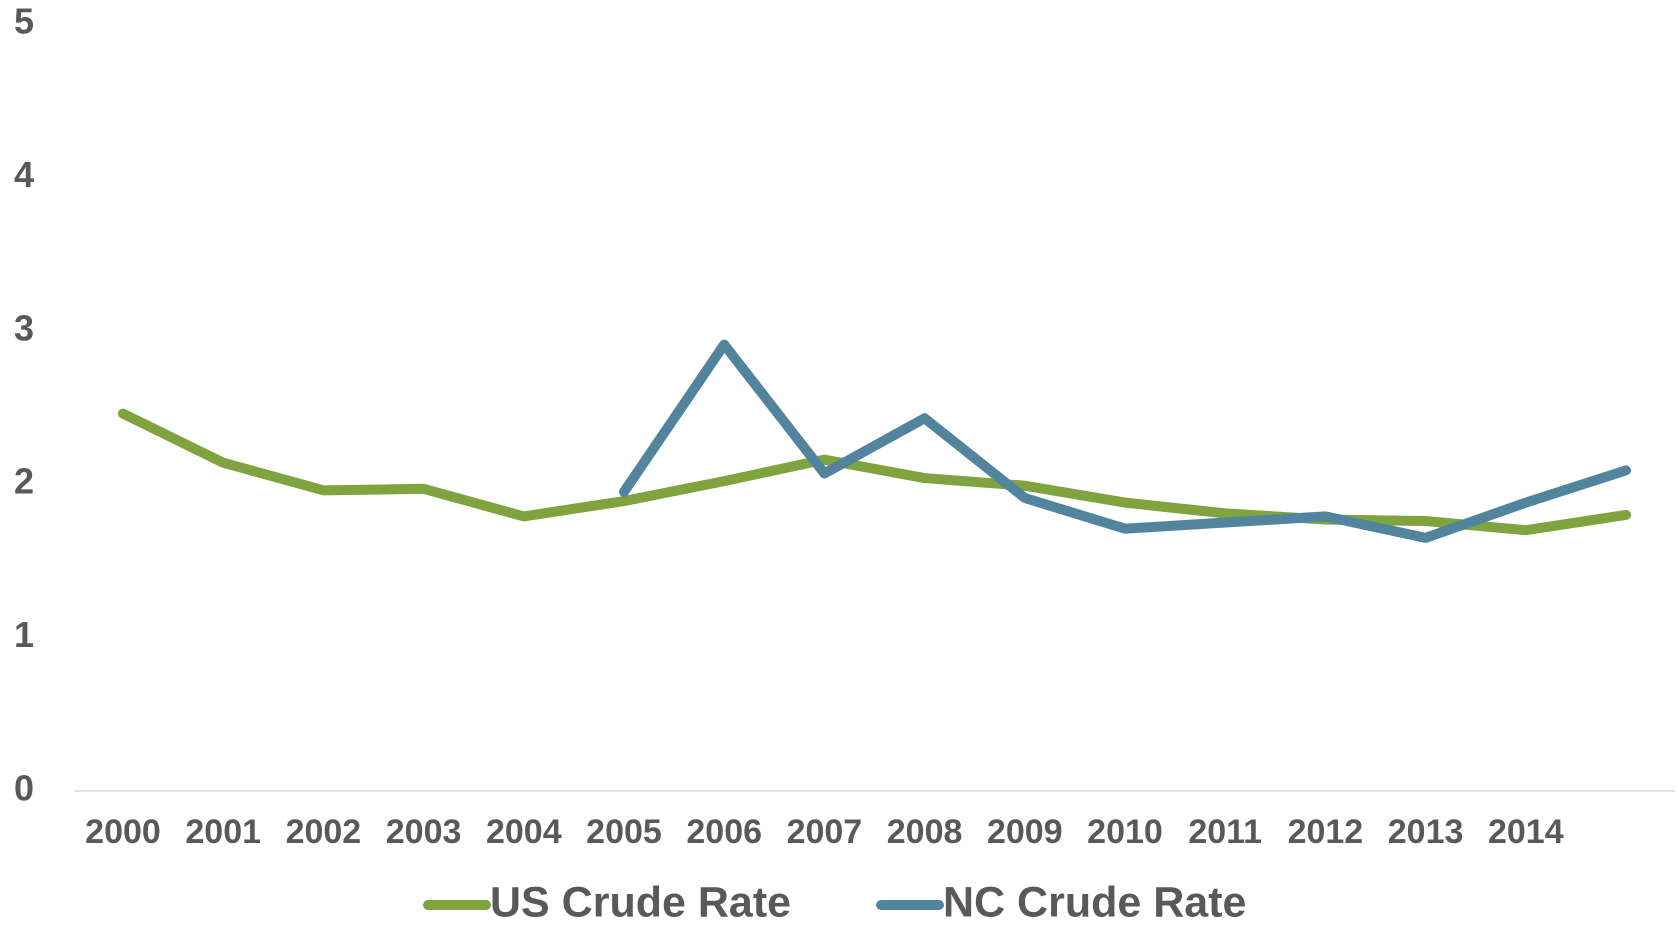  I want to click on x-tick-label: 2004, so click(524, 832).